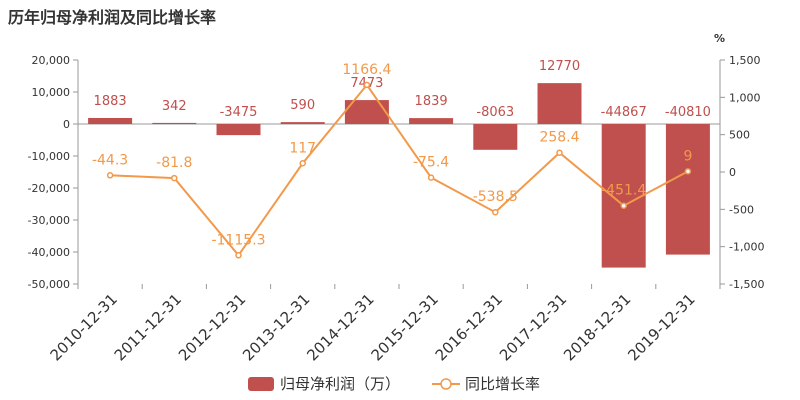  What do you see at coordinates (49, 252) in the screenshot?
I see `left-tick-label: -40,000` at bounding box center [49, 252].